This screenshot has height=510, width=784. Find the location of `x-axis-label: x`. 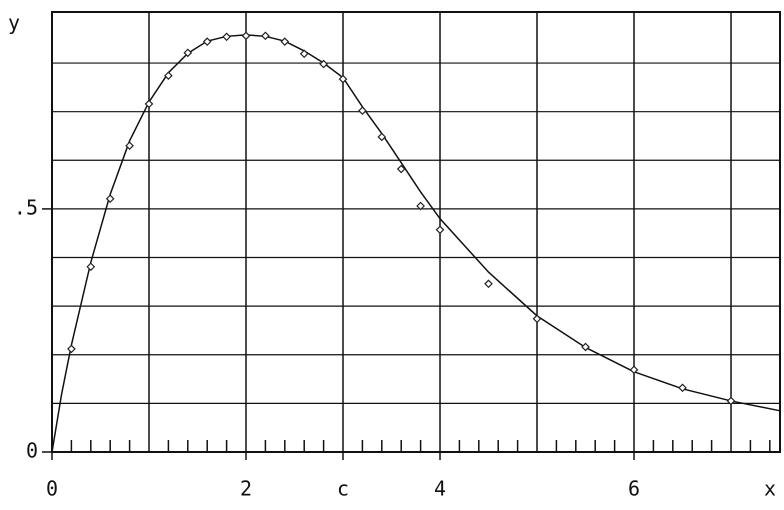

x-axis-label: x is located at coordinates (770, 489).